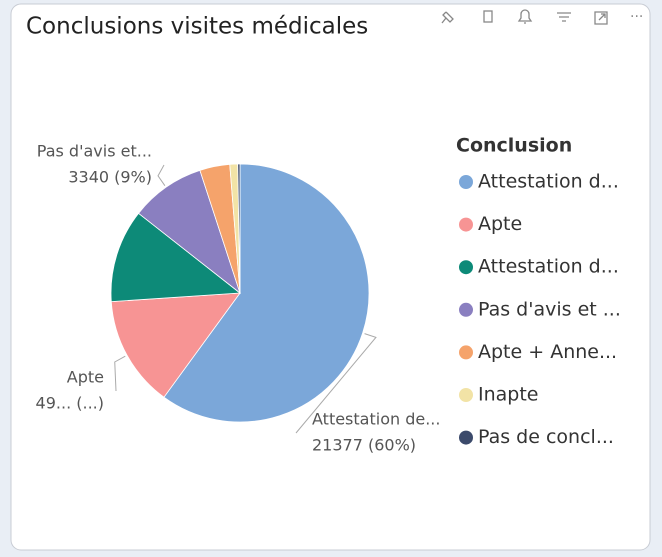 The height and width of the screenshot is (557, 662). Describe the element at coordinates (564, 17) in the screenshot. I see `filter-icon` at that location.